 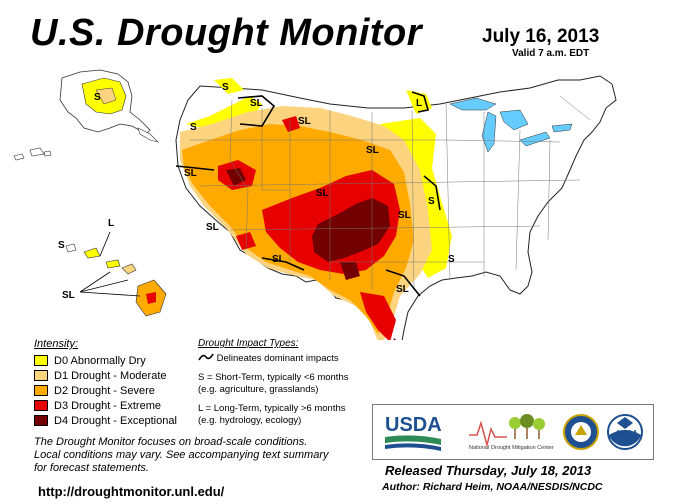 I want to click on author-credit: Author: Richard Heim, NOAA/NESDIS/NCDC, so click(x=492, y=487).